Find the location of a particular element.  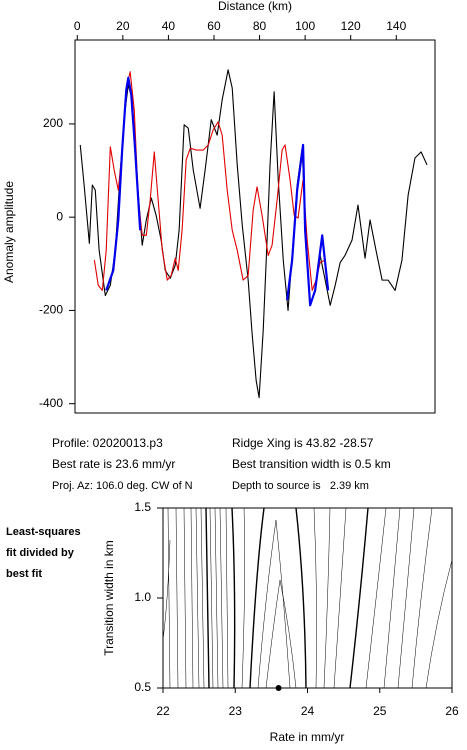

annotation: Best transition width is 0.5 km is located at coordinates (311, 464).